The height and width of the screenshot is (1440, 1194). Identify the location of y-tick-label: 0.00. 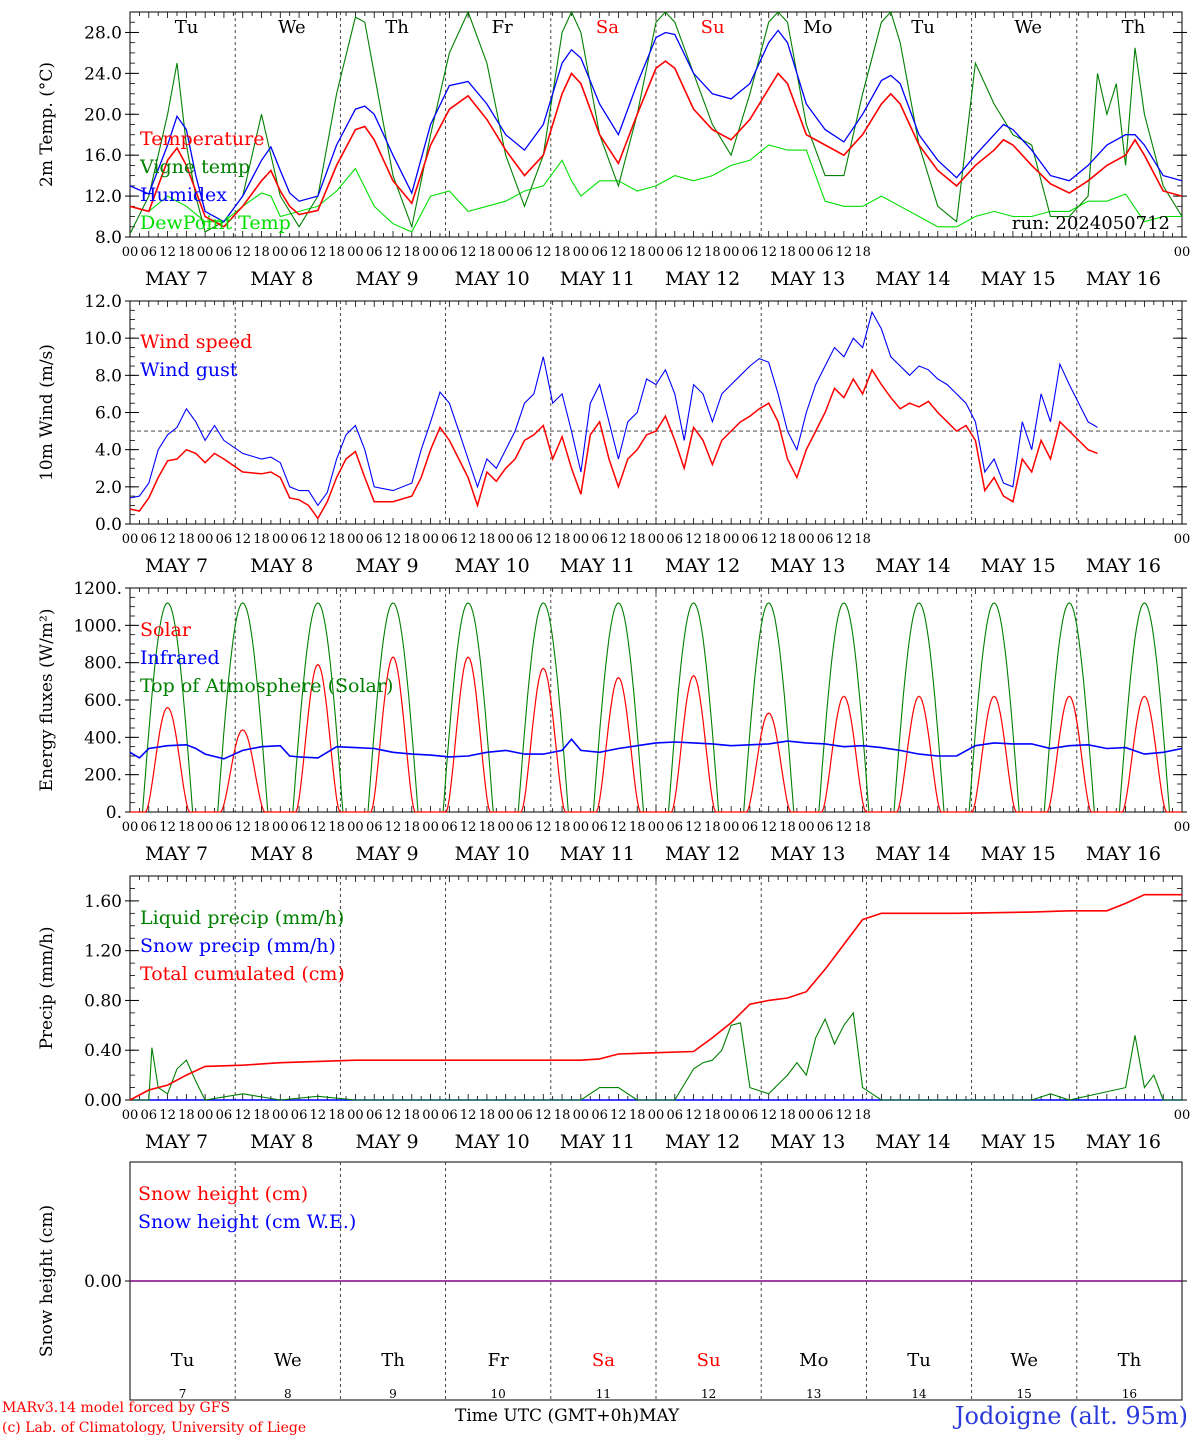
(103, 1101).